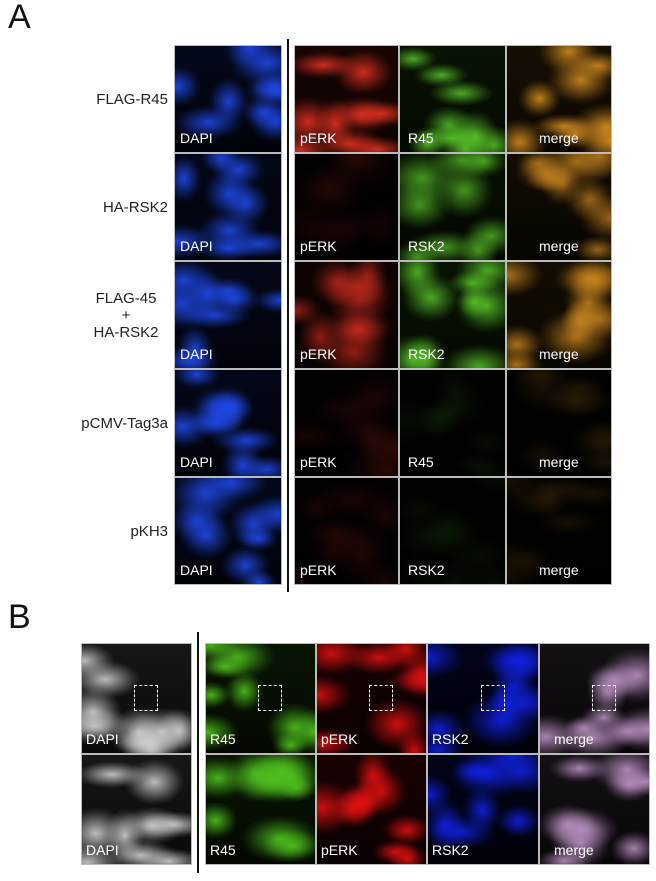 This screenshot has height=881, width=656. Describe the element at coordinates (19, 18) in the screenshot. I see `panel-a-label: A` at that location.